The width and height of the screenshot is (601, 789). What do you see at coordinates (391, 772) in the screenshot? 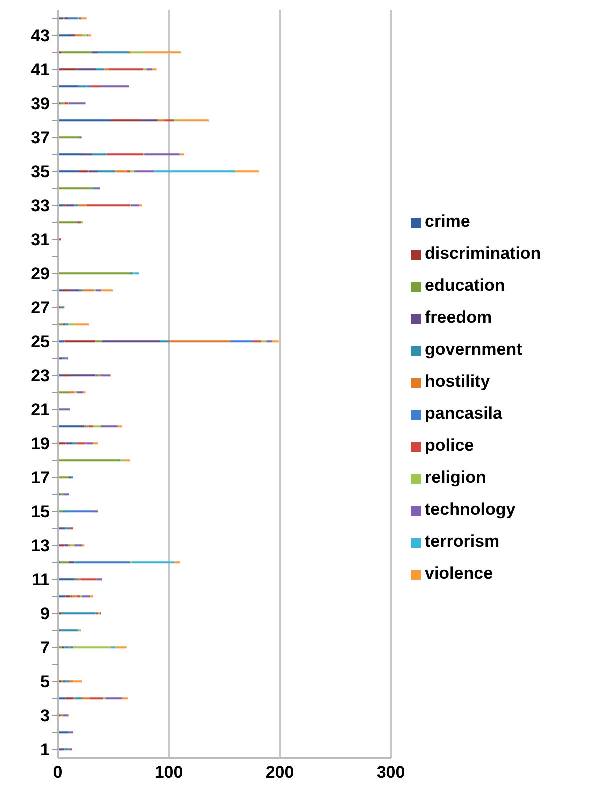
I see `x-tick-label: 300` at bounding box center [391, 772].